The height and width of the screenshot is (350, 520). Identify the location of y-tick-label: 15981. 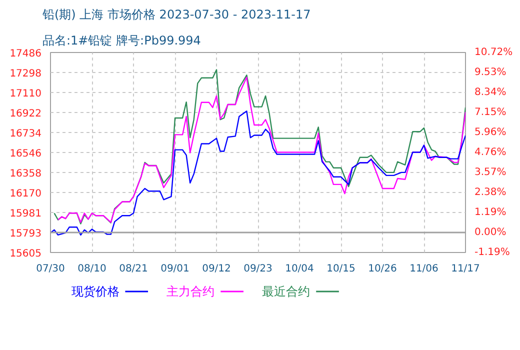
(26, 214).